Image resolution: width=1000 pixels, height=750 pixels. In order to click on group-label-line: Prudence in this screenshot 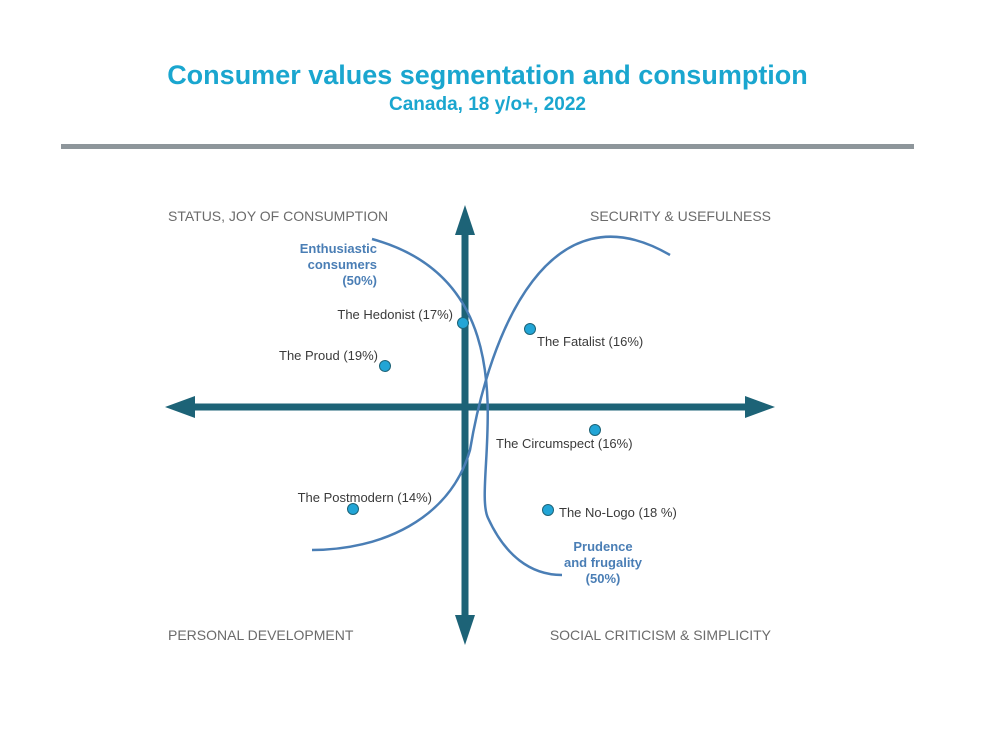, I will do `click(602, 546)`.